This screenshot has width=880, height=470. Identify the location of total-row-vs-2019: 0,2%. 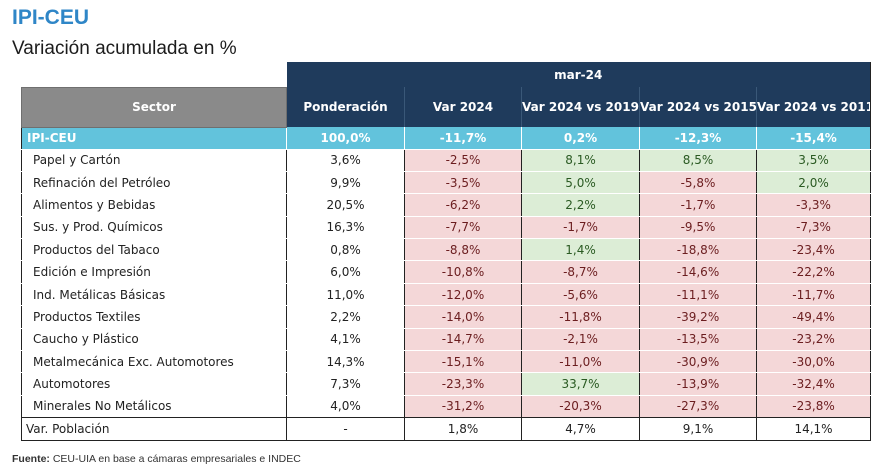
(580, 138).